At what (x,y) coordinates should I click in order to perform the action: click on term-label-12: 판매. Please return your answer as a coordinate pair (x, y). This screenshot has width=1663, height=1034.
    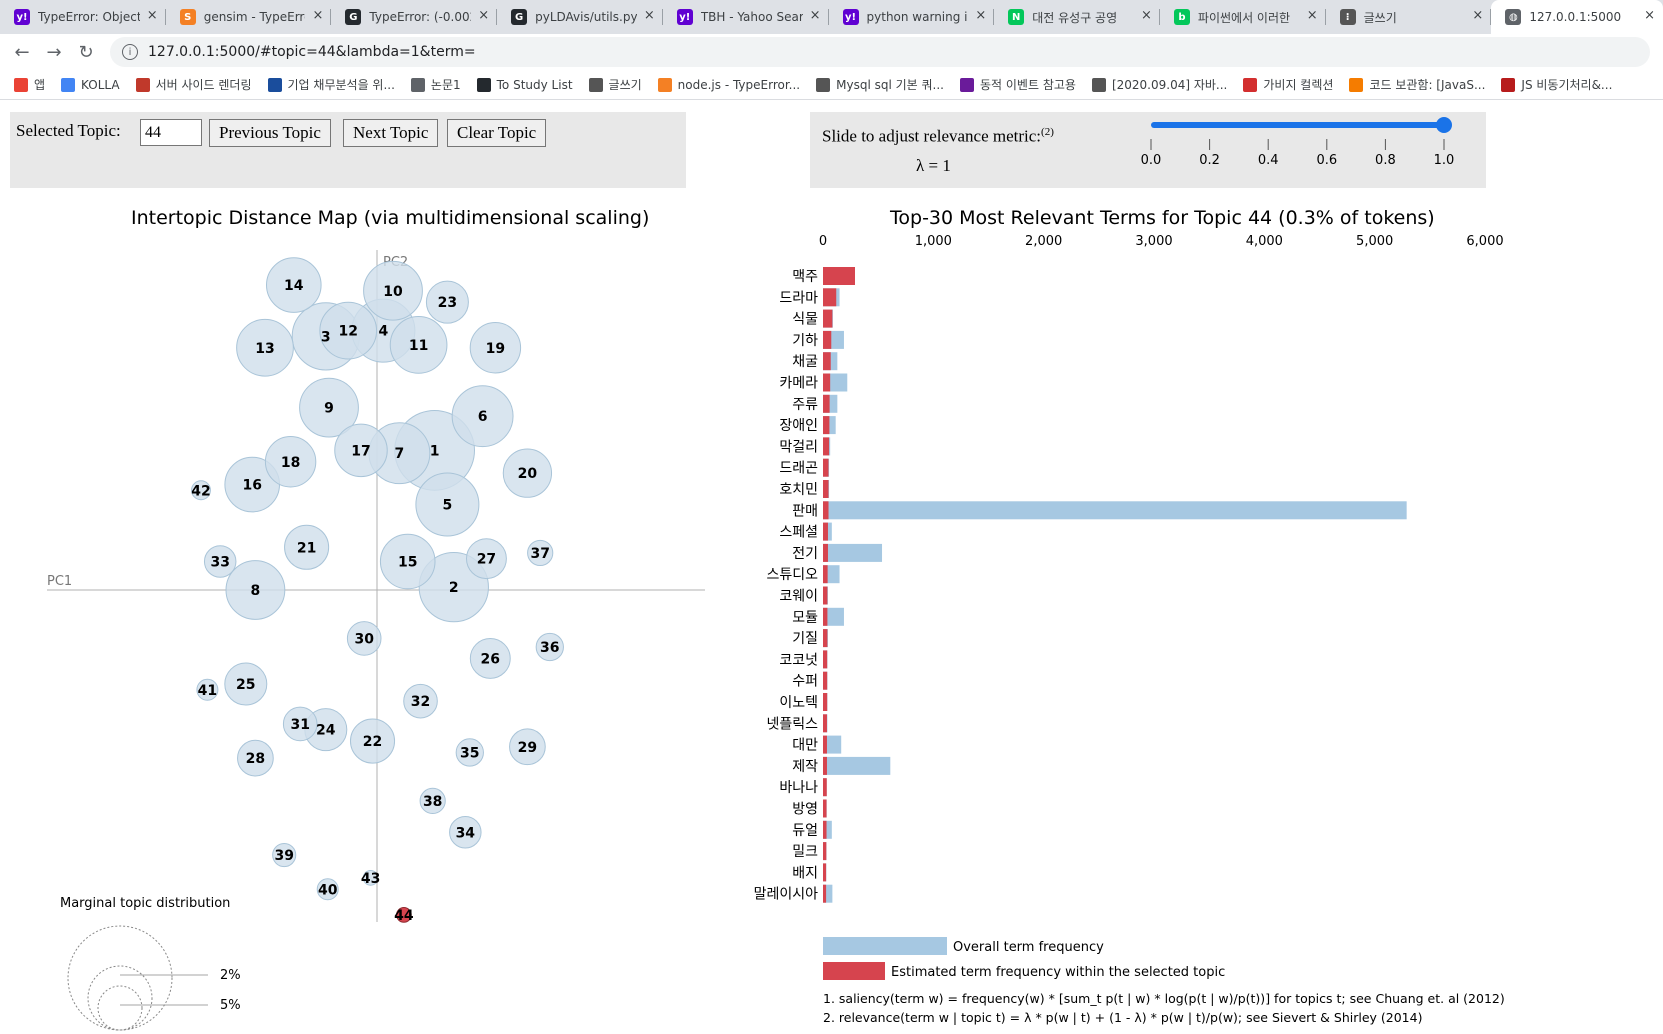
    Looking at the image, I should click on (805, 511).